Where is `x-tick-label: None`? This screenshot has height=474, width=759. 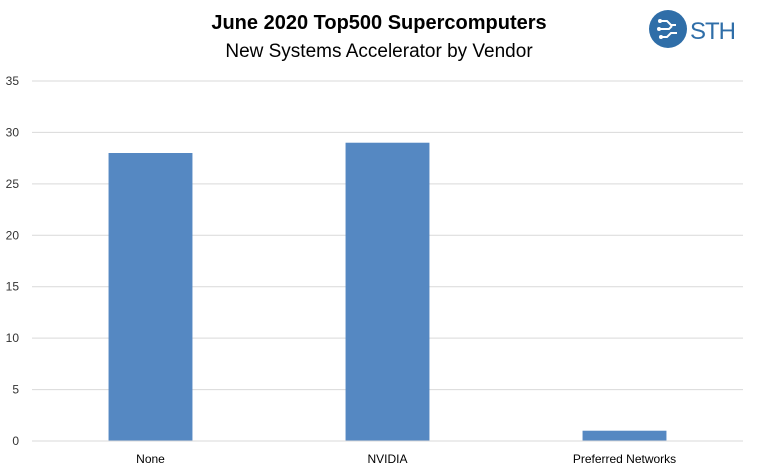
x-tick-label: None is located at coordinates (150, 459).